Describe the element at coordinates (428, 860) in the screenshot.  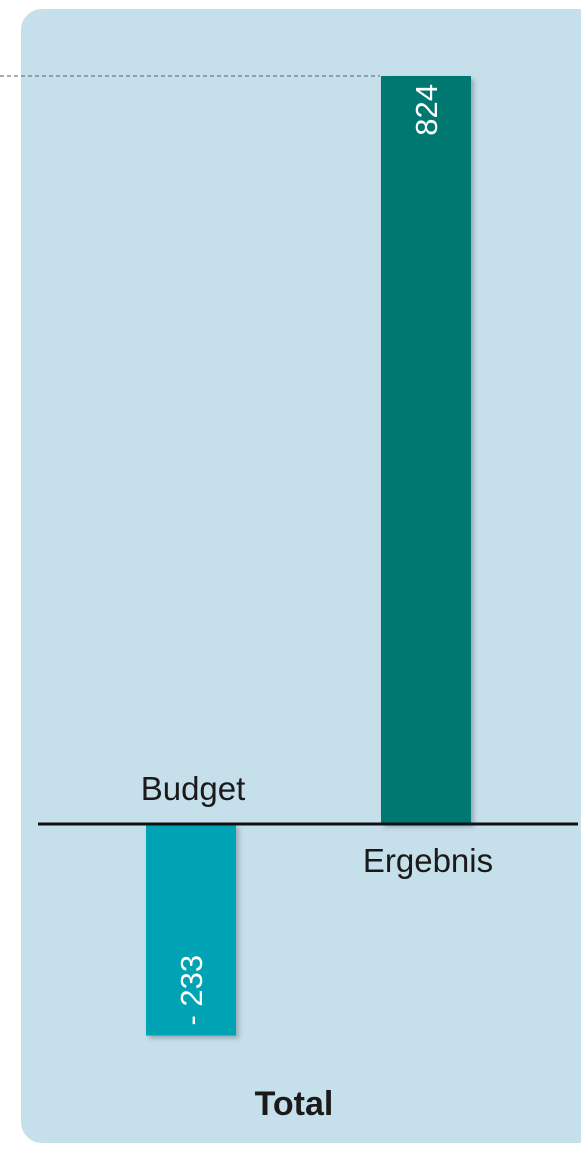
I see `category-label-ergebnis: Ergebnis` at that location.